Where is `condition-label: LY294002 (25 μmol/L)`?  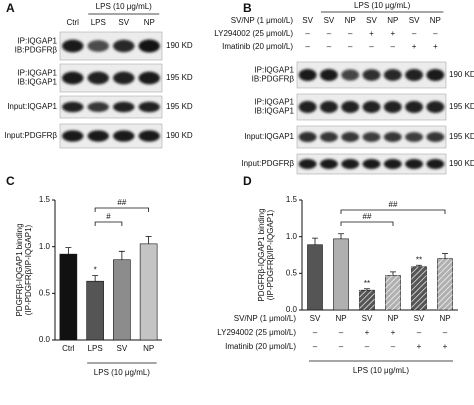
condition-label: LY294002 (25 μmol/L) is located at coordinates (256, 332).